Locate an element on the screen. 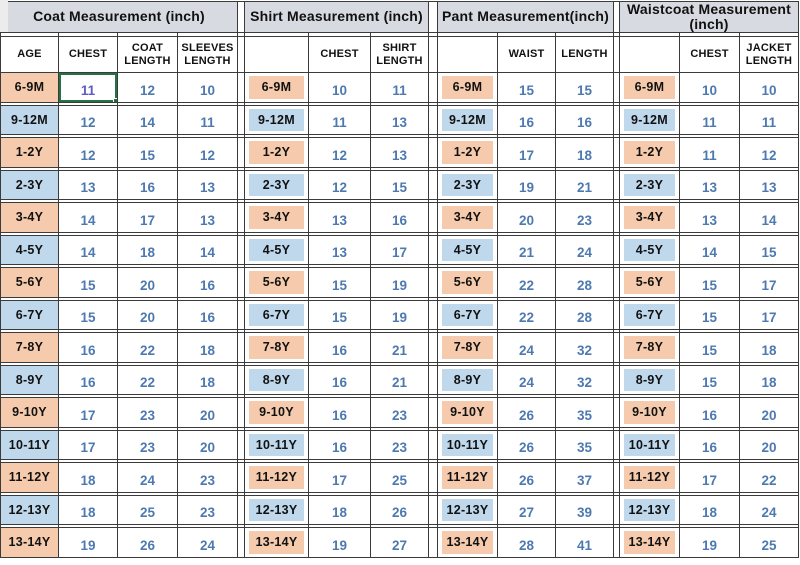 This screenshot has width=800, height=565. age-cell-pant: 5-6Y is located at coordinates (467, 282).